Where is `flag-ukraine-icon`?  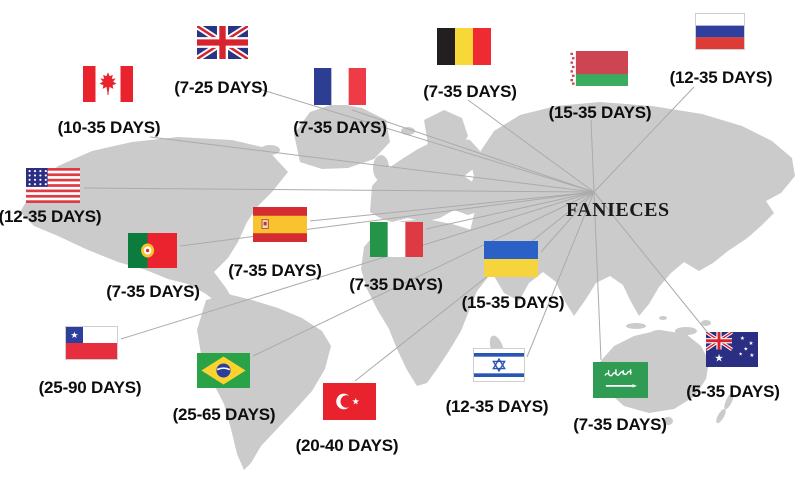
flag-ukraine-icon is located at coordinates (511, 259).